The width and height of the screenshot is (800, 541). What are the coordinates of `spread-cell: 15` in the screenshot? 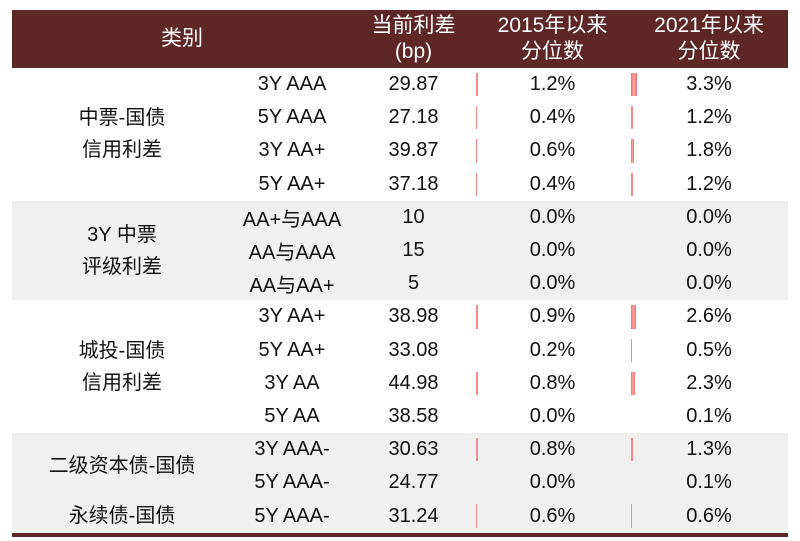 It's located at (413, 250).